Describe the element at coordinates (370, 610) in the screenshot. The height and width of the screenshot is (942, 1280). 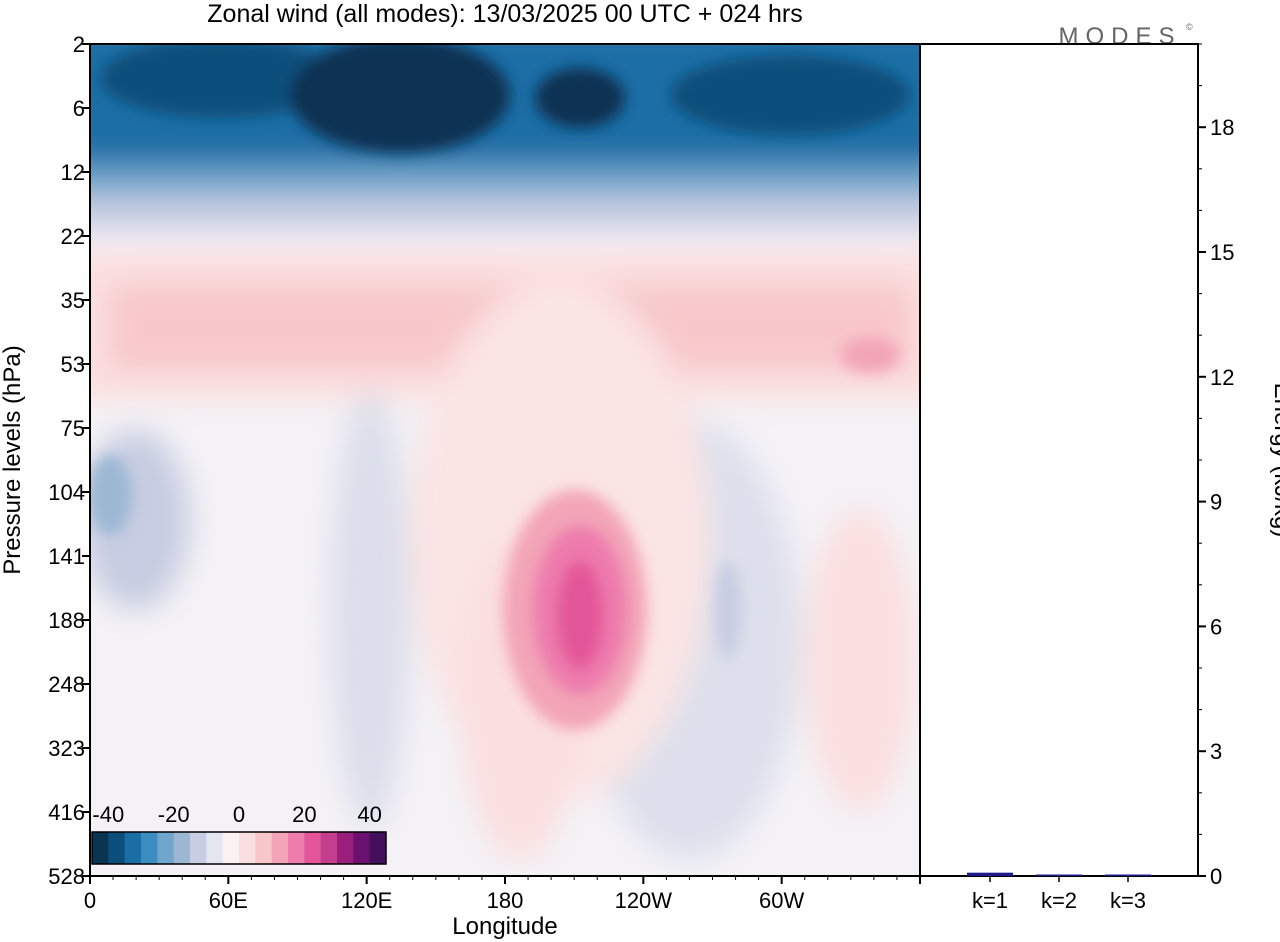
I see `negative-region-dateline` at that location.